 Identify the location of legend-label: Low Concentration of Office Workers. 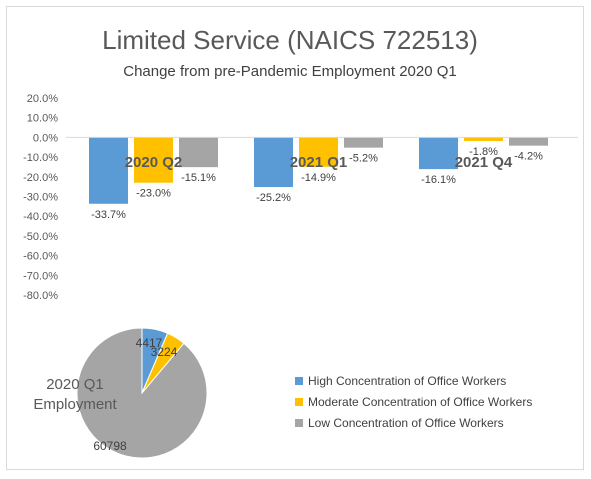
(406, 423).